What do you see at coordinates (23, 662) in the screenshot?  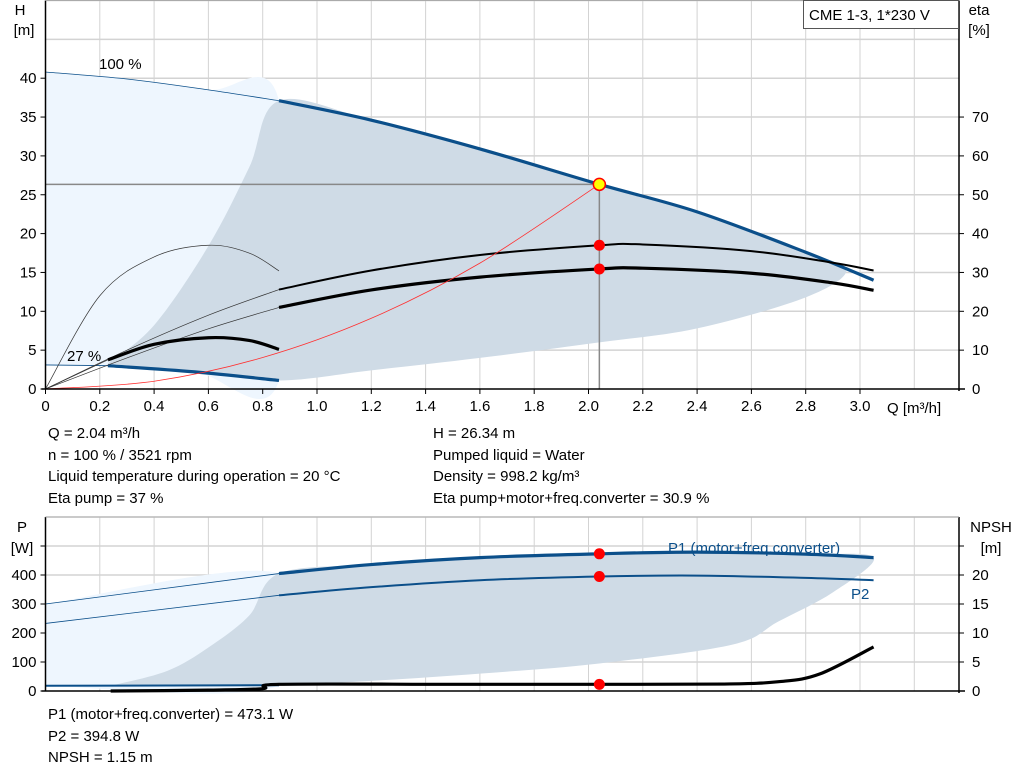 I see `y-tick-label: 100` at bounding box center [23, 662].